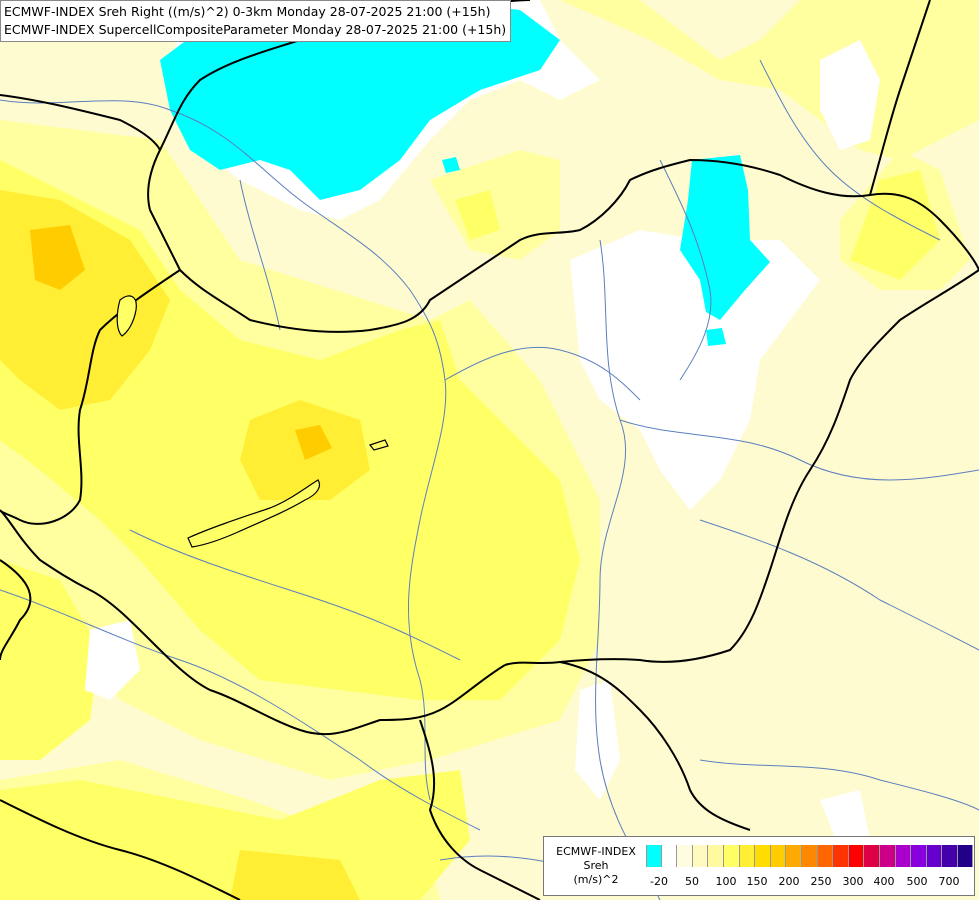  What do you see at coordinates (313, 442) in the screenshot?
I see `field-orange-center` at bounding box center [313, 442].